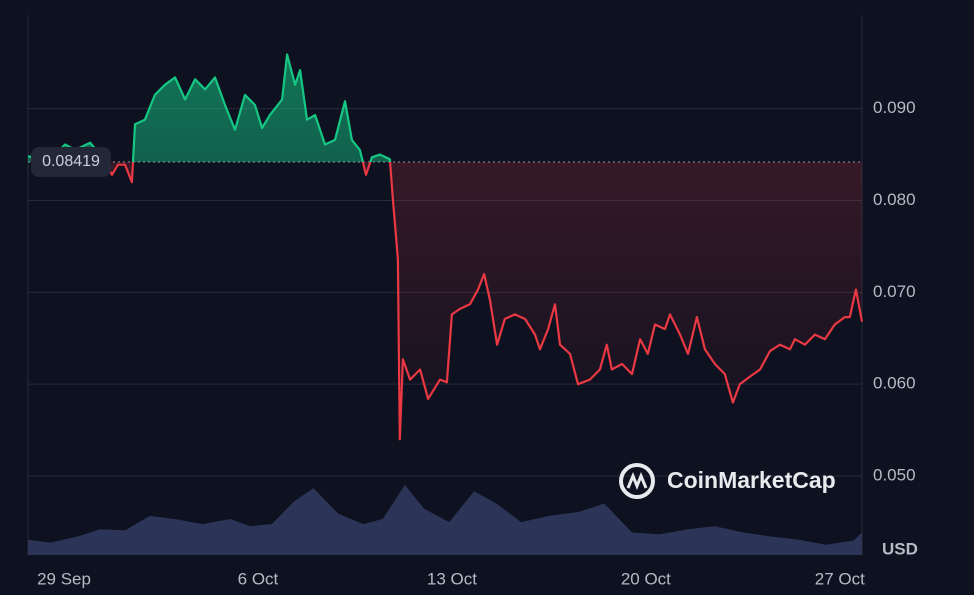 The height and width of the screenshot is (595, 974). I want to click on watermark-text: CoinMarketCap, so click(751, 480).